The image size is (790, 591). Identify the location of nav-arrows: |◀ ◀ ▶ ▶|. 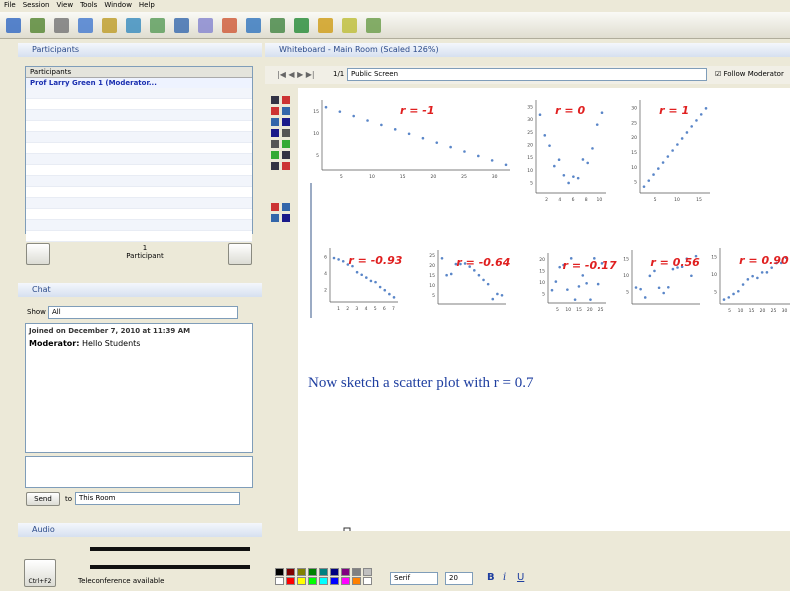
(296, 74).